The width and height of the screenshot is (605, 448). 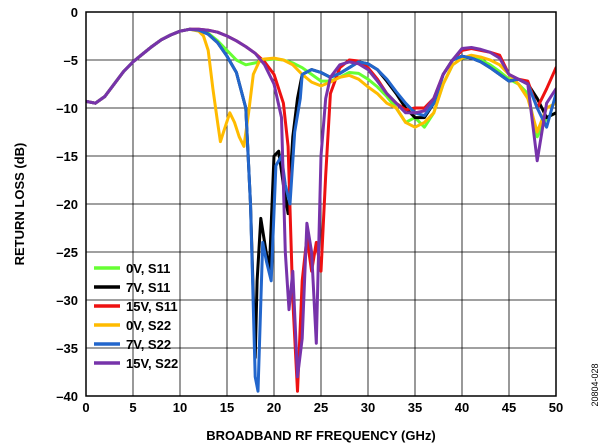 I want to click on x-tick-label: 40, so click(x=462, y=407).